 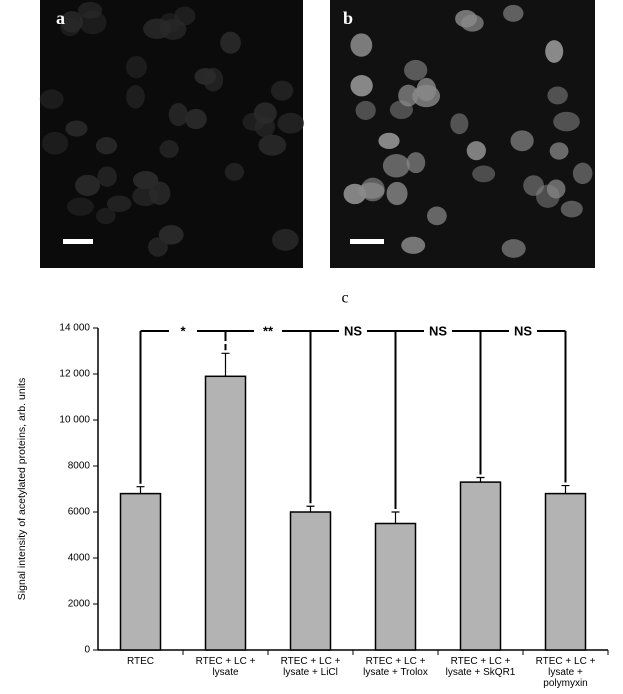 I want to click on significance-label: *, so click(x=183, y=330).